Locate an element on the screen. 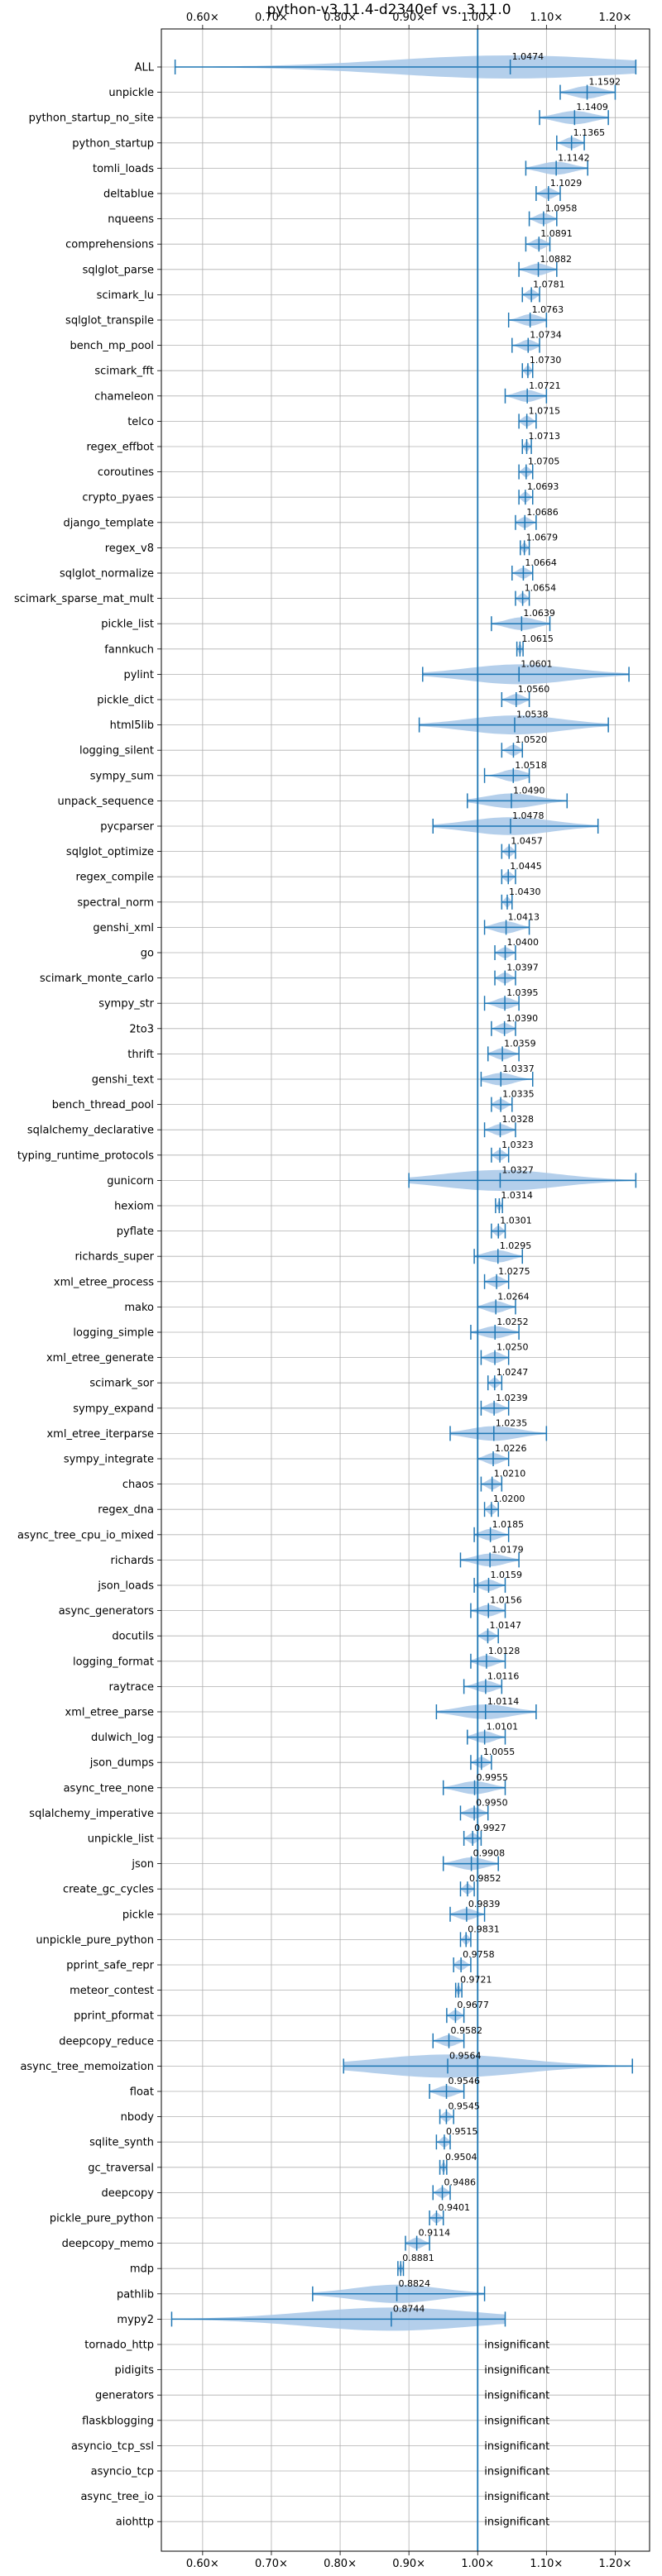 This screenshot has width=662, height=2576. value-label: 1.0654 is located at coordinates (541, 588).